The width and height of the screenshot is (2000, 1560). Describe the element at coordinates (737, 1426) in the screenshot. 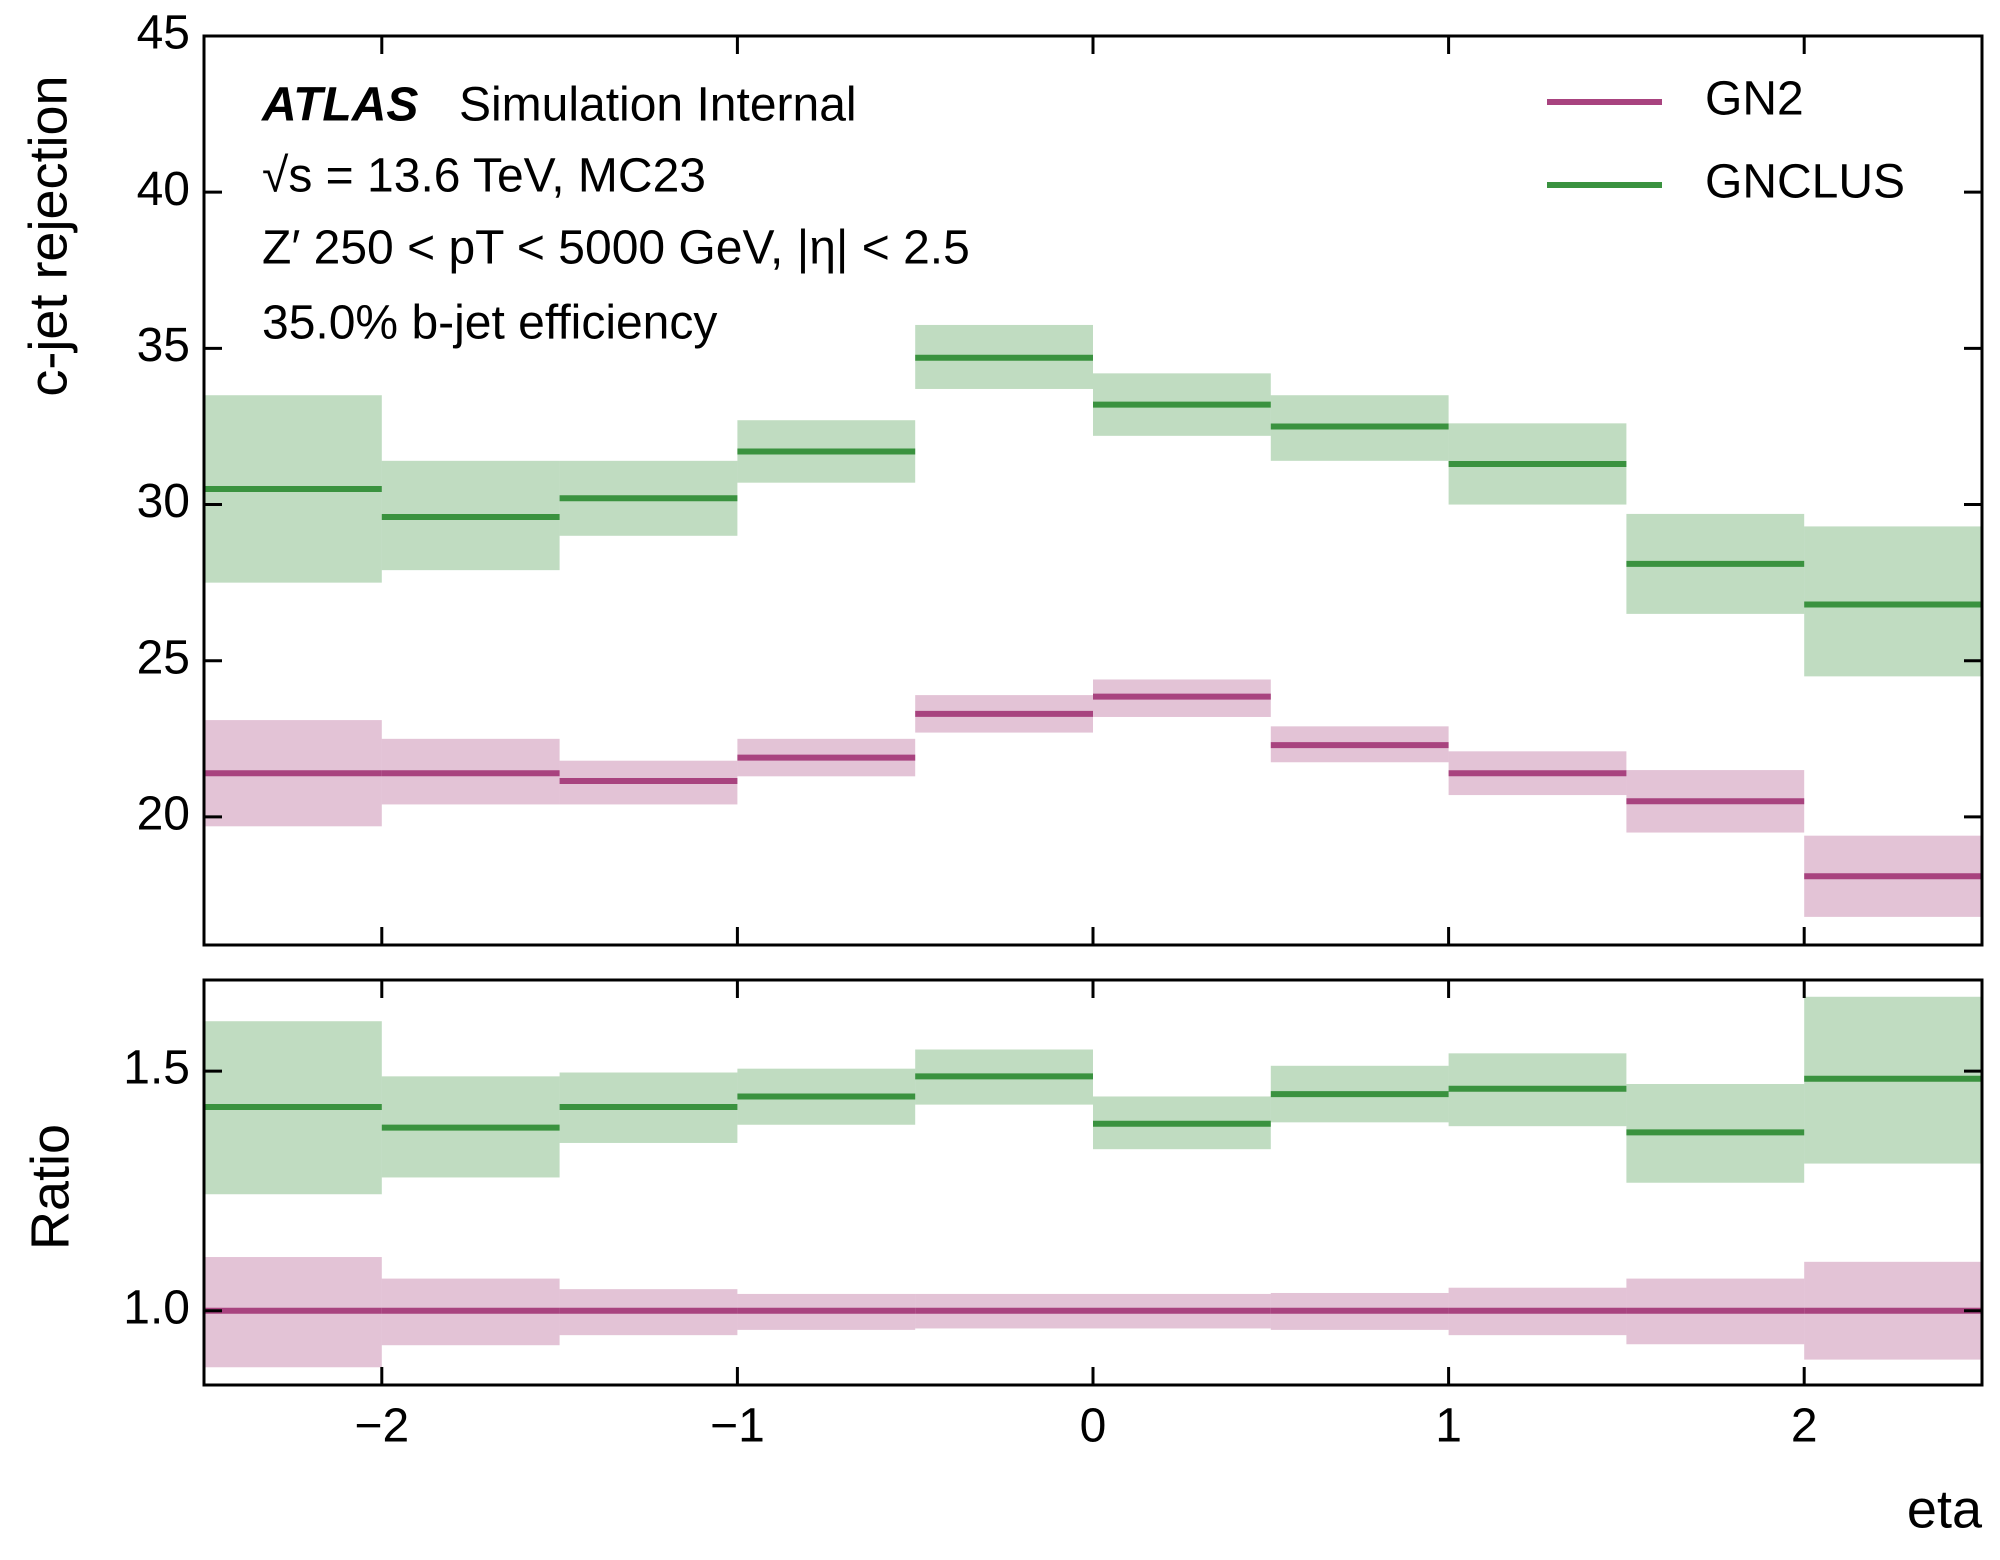

I see `x-tick-label: −1` at that location.